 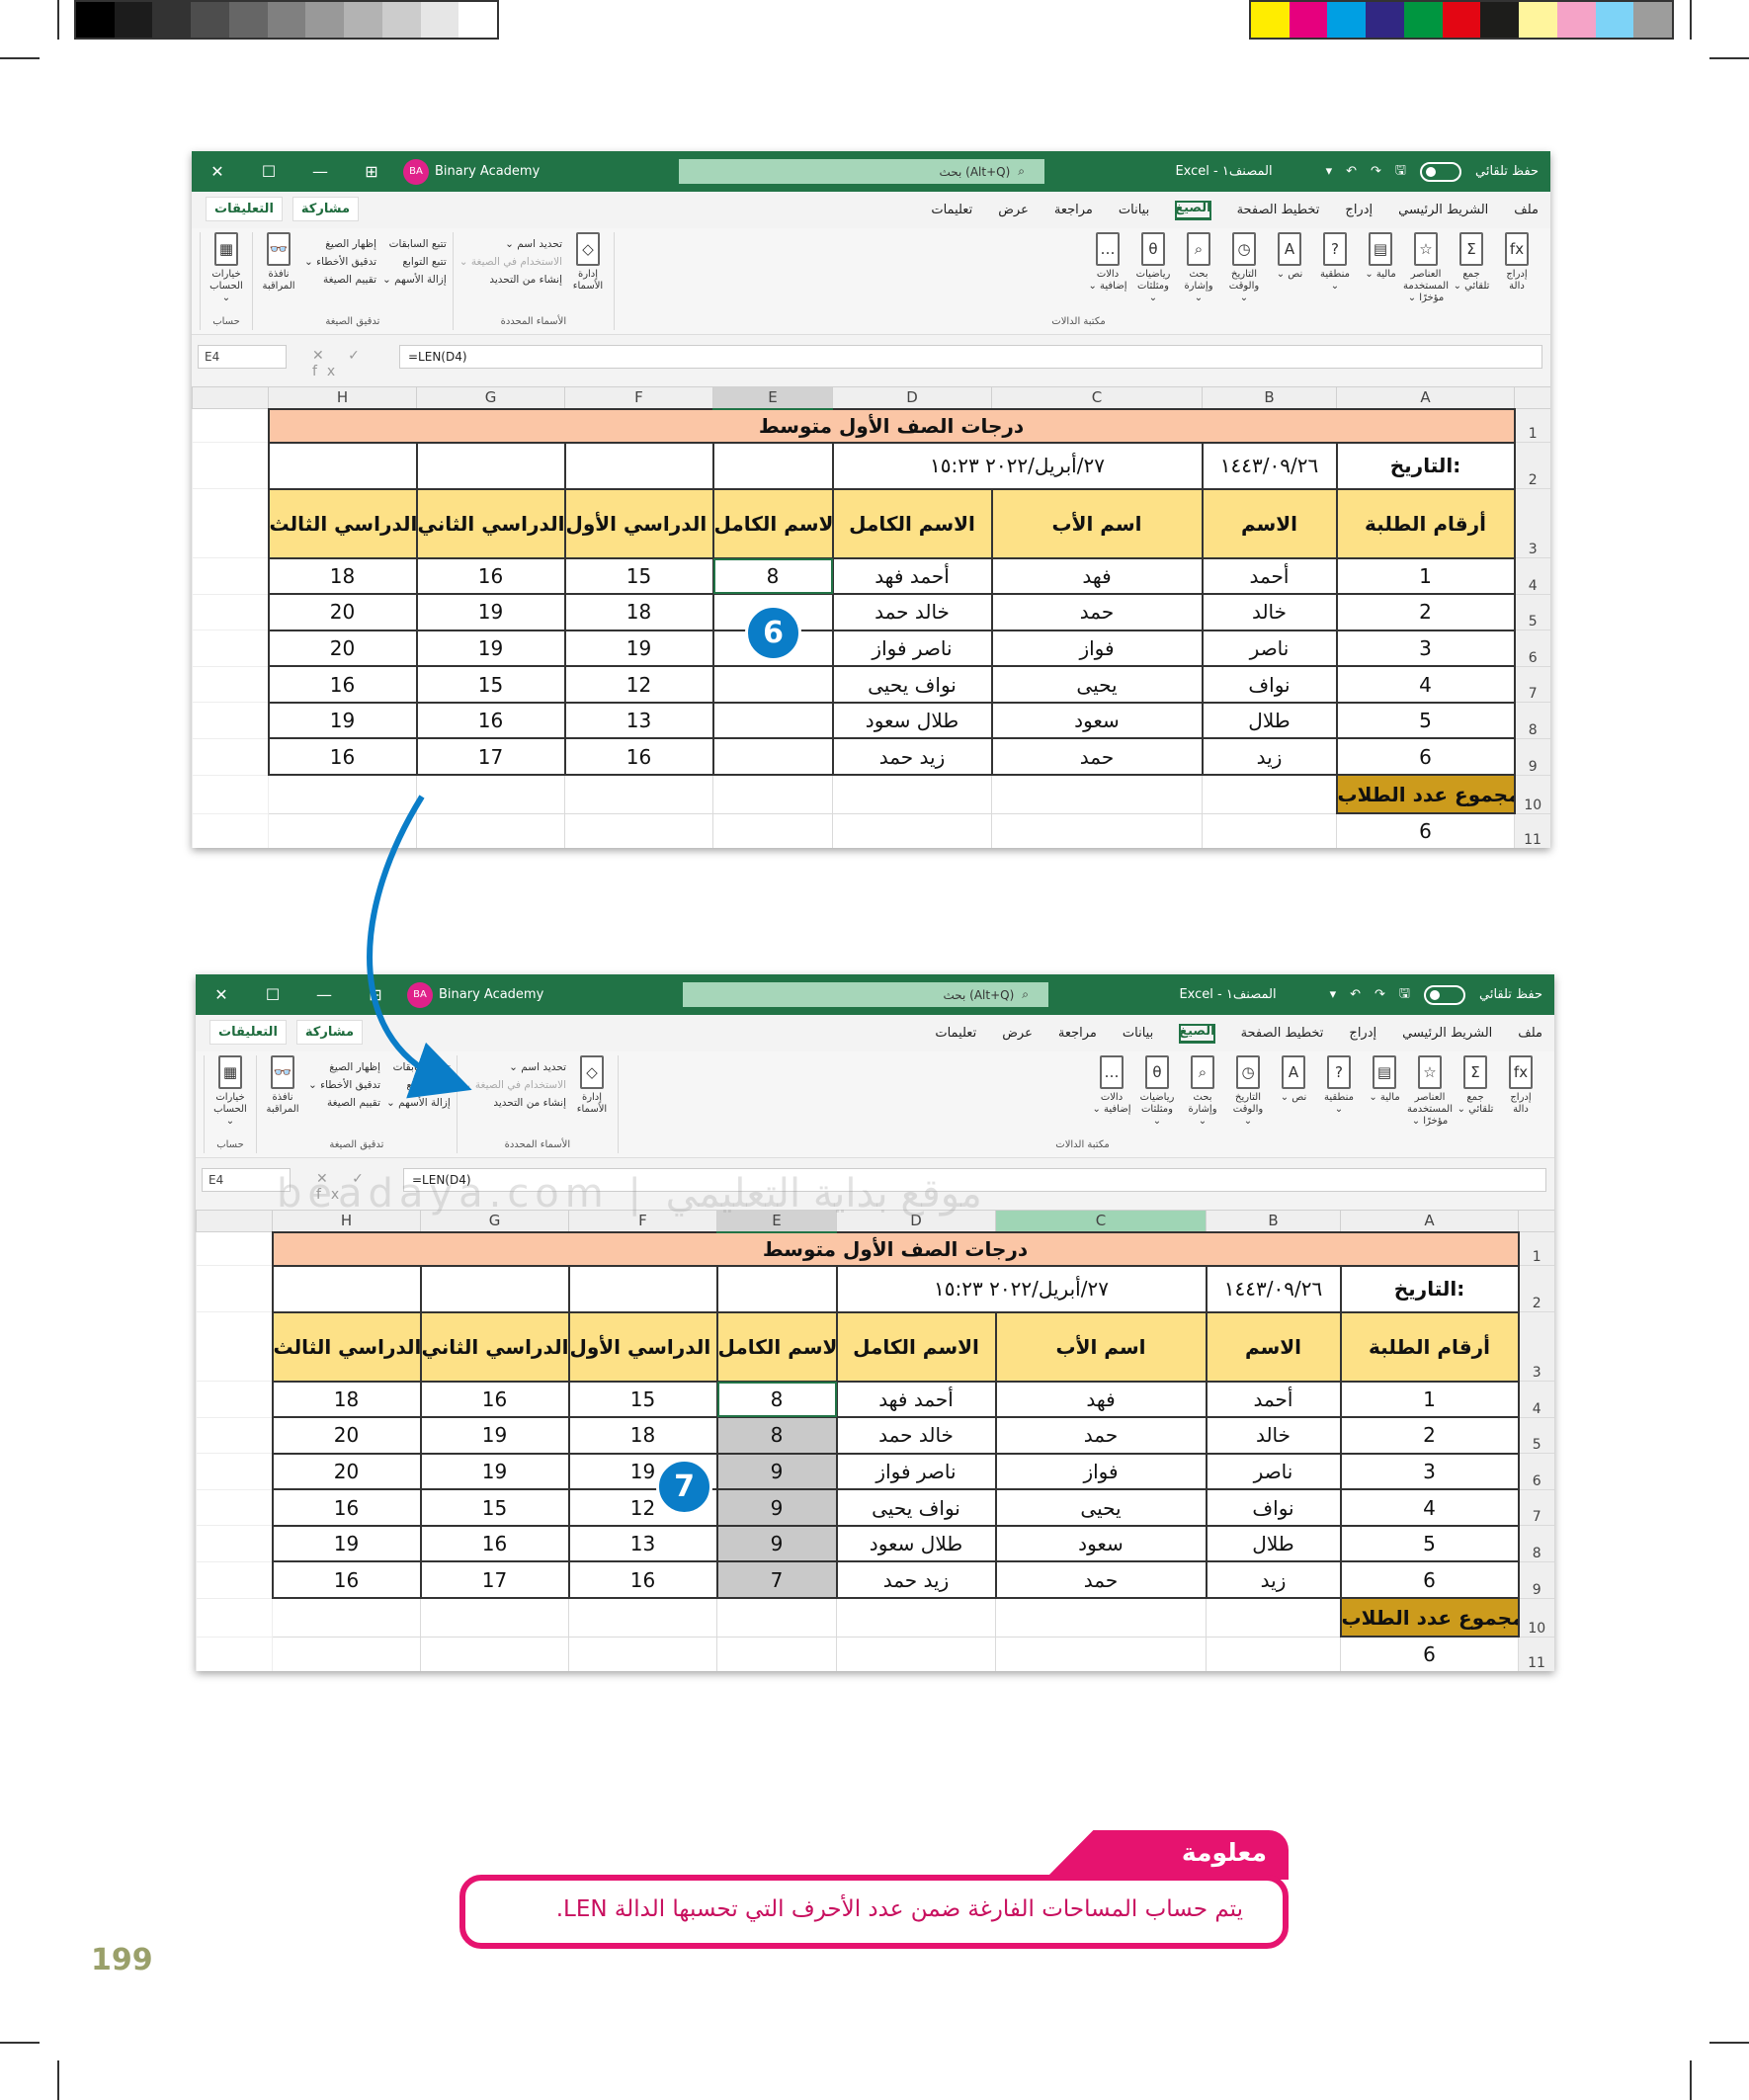 I want to click on redo-icon: ↷, so click(x=1376, y=171).